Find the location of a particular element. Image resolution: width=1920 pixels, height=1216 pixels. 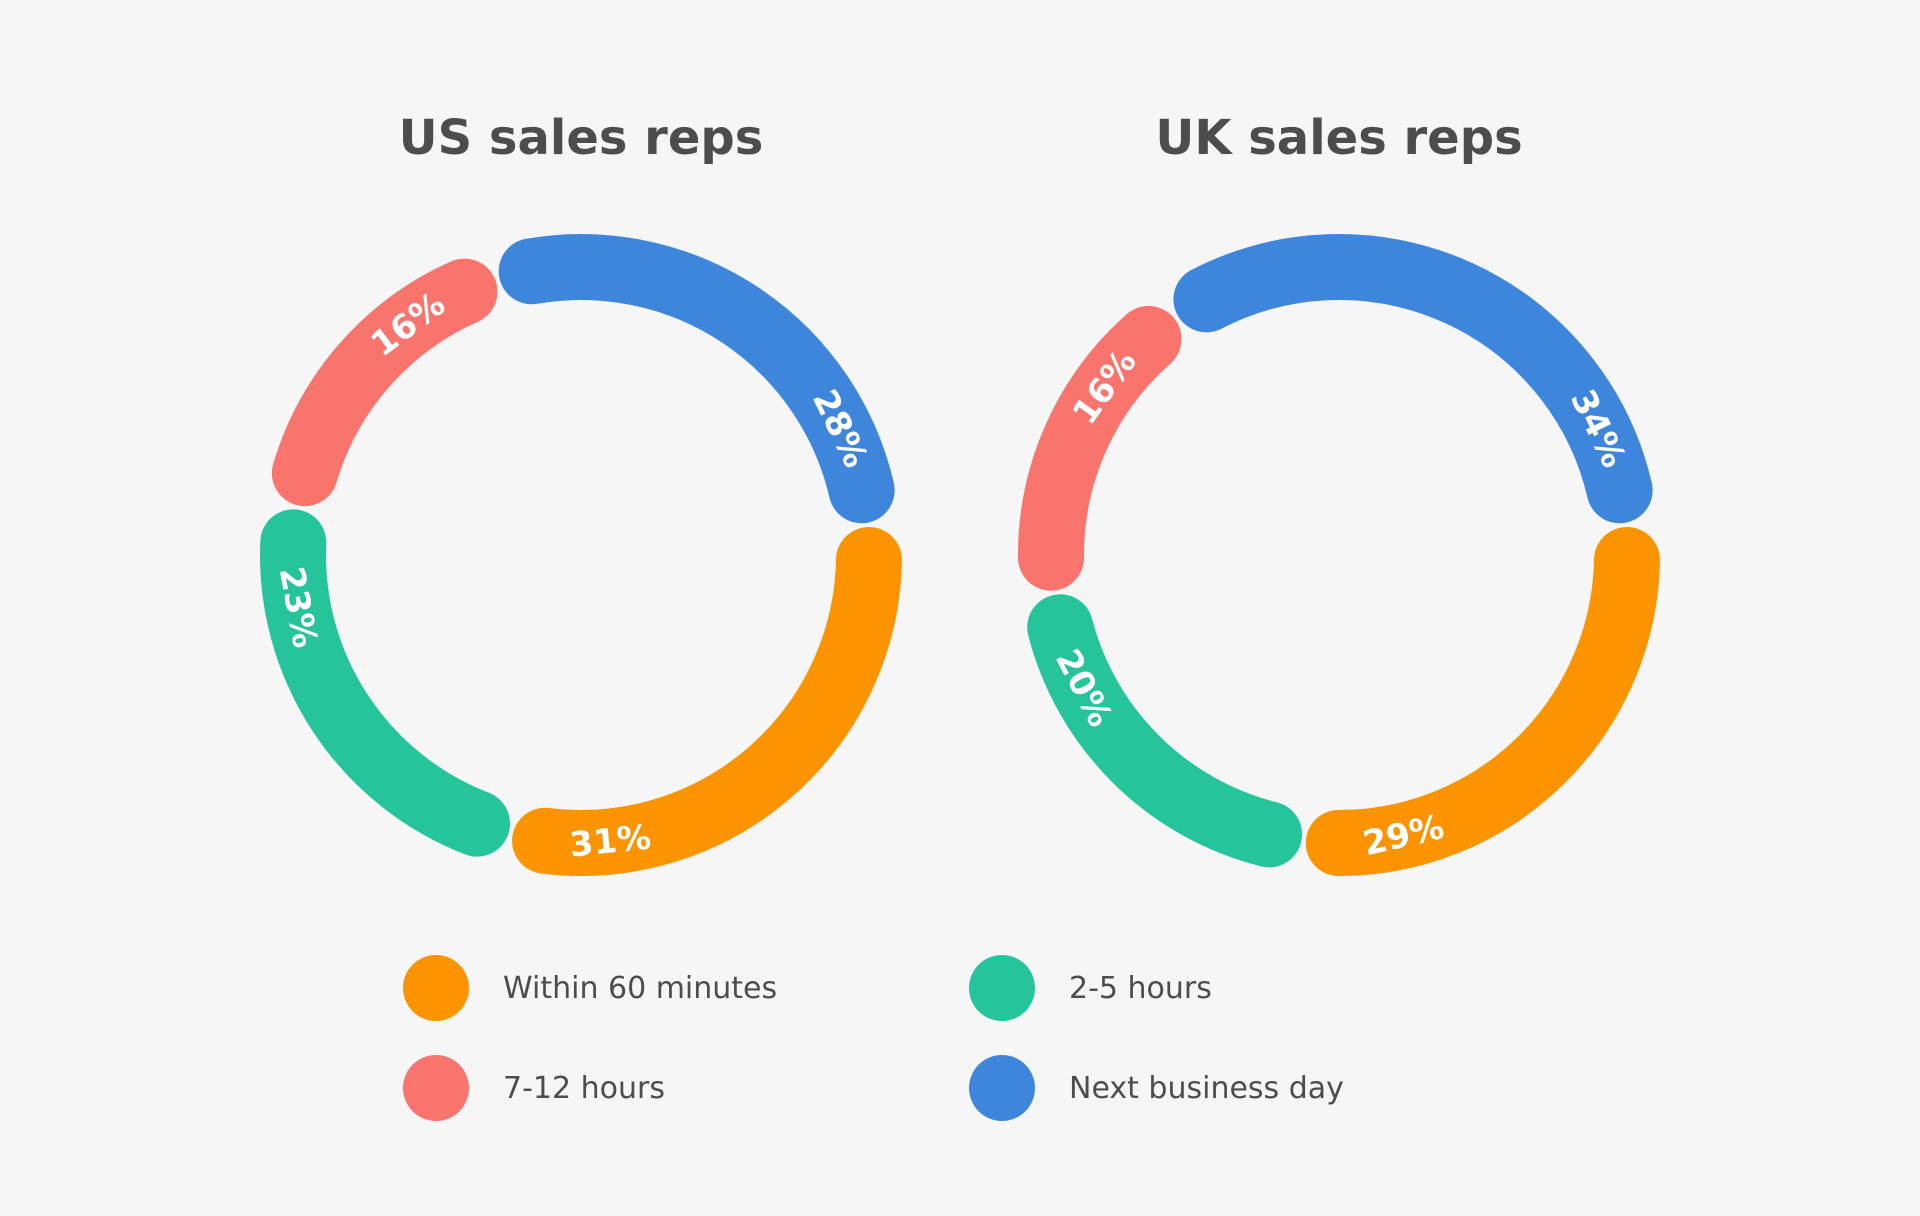

chart-title-uk: UK sales reps is located at coordinates (1338, 138).